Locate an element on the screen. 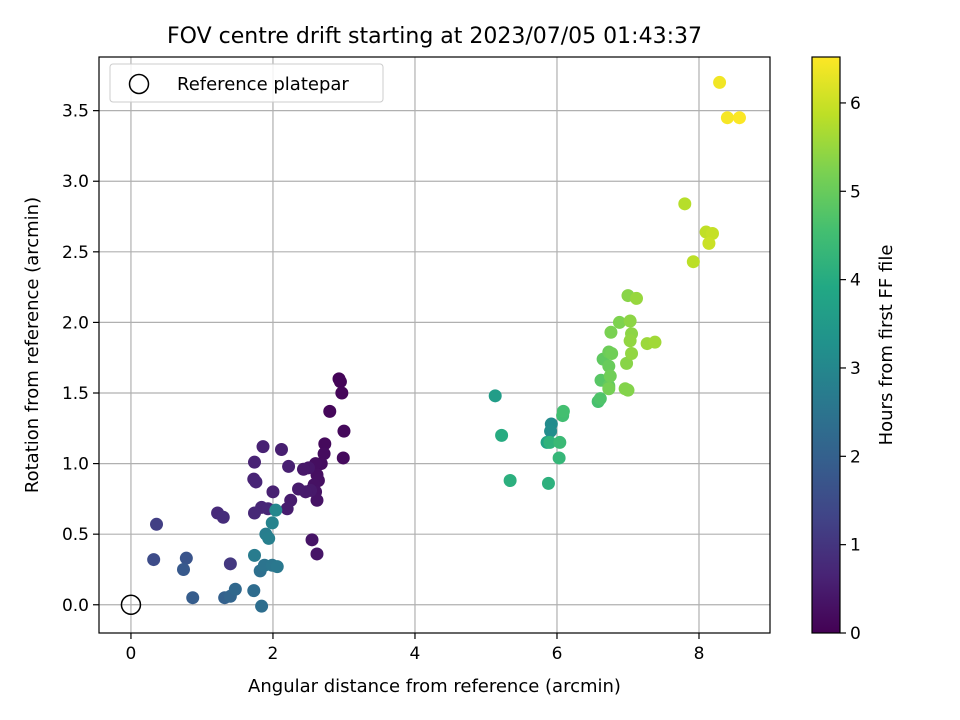 This screenshot has width=960, height=720. colorbar: 0 1 2 3 4 5 6 Hours from first FF file is located at coordinates (854, 350).